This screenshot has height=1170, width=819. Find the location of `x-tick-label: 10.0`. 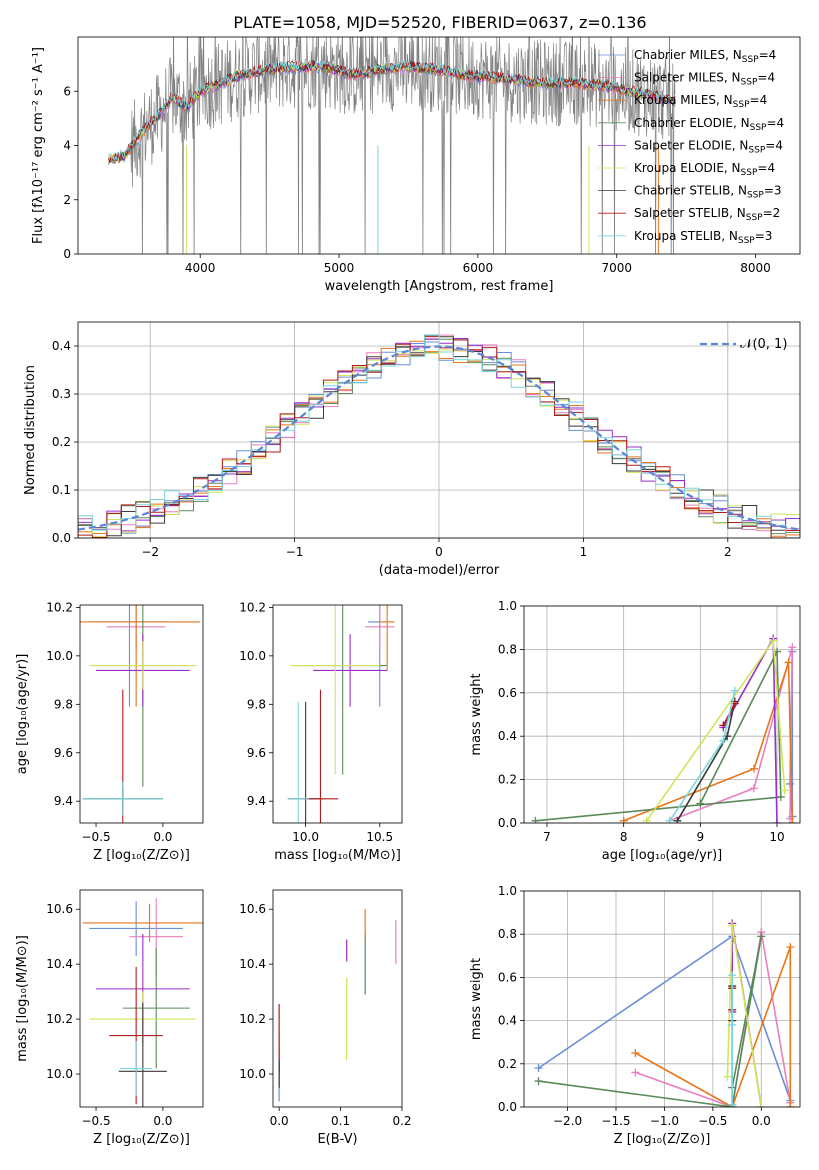

x-tick-label: 10.0 is located at coordinates (305, 837).